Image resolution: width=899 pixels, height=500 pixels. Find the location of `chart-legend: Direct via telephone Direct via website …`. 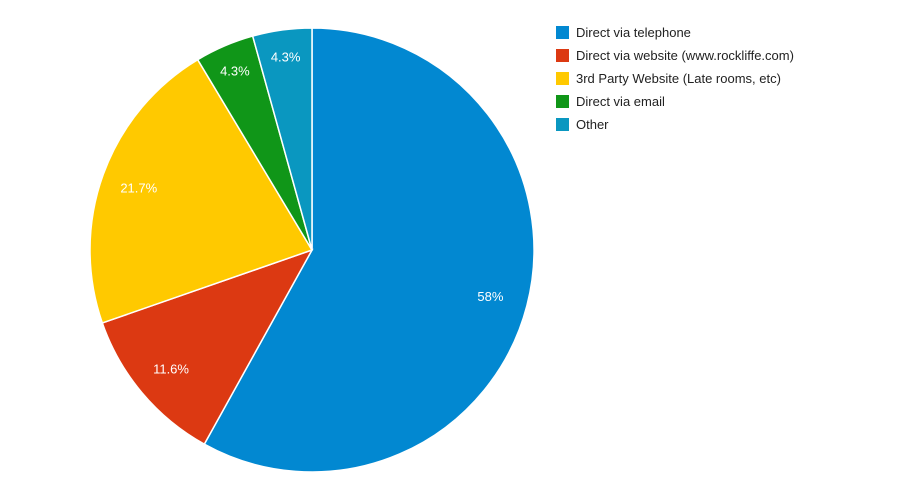

chart-legend: Direct via telephone Direct via website … is located at coordinates (721, 81).